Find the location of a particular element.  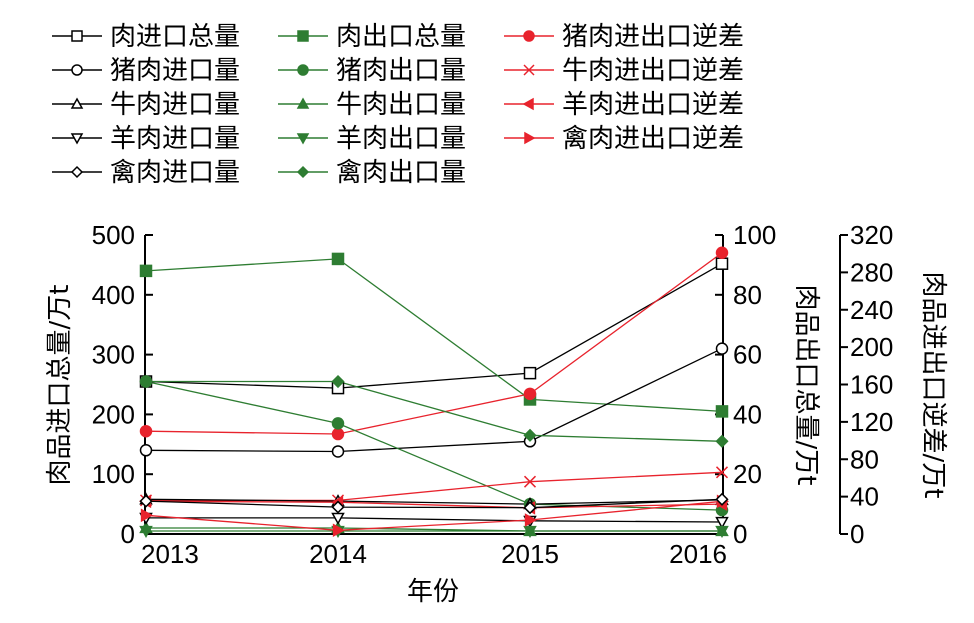

right2-tick-label: 280 is located at coordinates (871, 272).